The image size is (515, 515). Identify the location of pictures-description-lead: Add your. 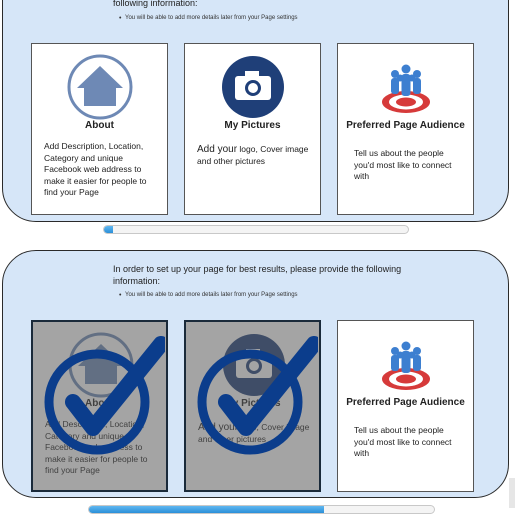
(217, 149).